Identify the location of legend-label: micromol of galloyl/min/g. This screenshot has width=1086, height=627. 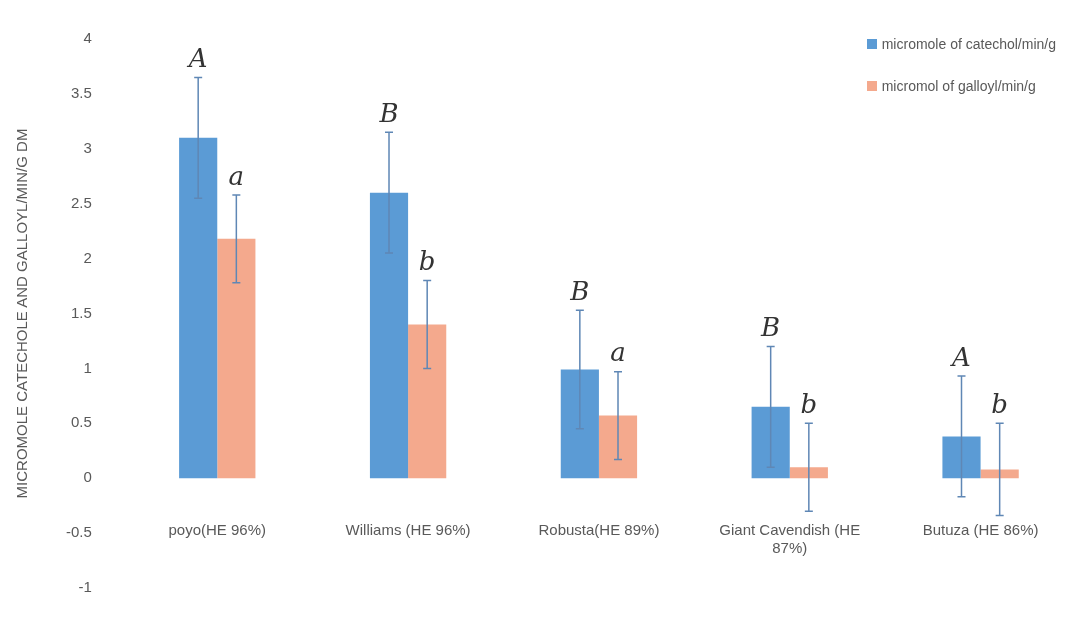
(958, 86).